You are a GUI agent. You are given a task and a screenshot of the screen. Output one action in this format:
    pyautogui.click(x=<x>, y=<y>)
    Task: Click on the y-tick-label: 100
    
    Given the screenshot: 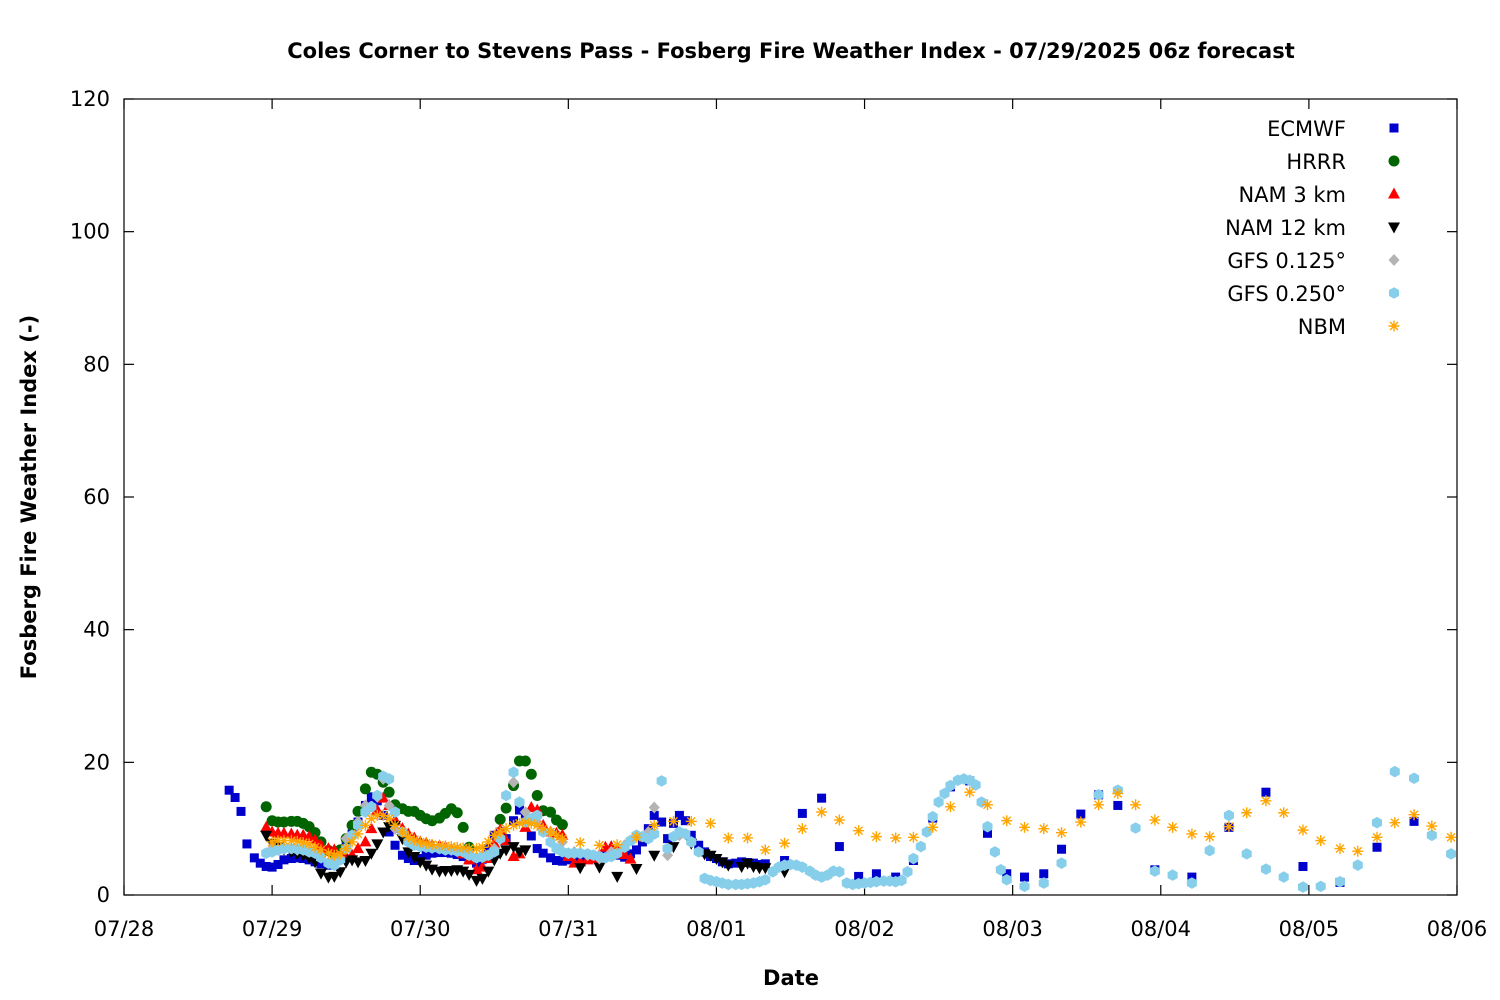 What is the action you would take?
    pyautogui.click(x=90, y=232)
    